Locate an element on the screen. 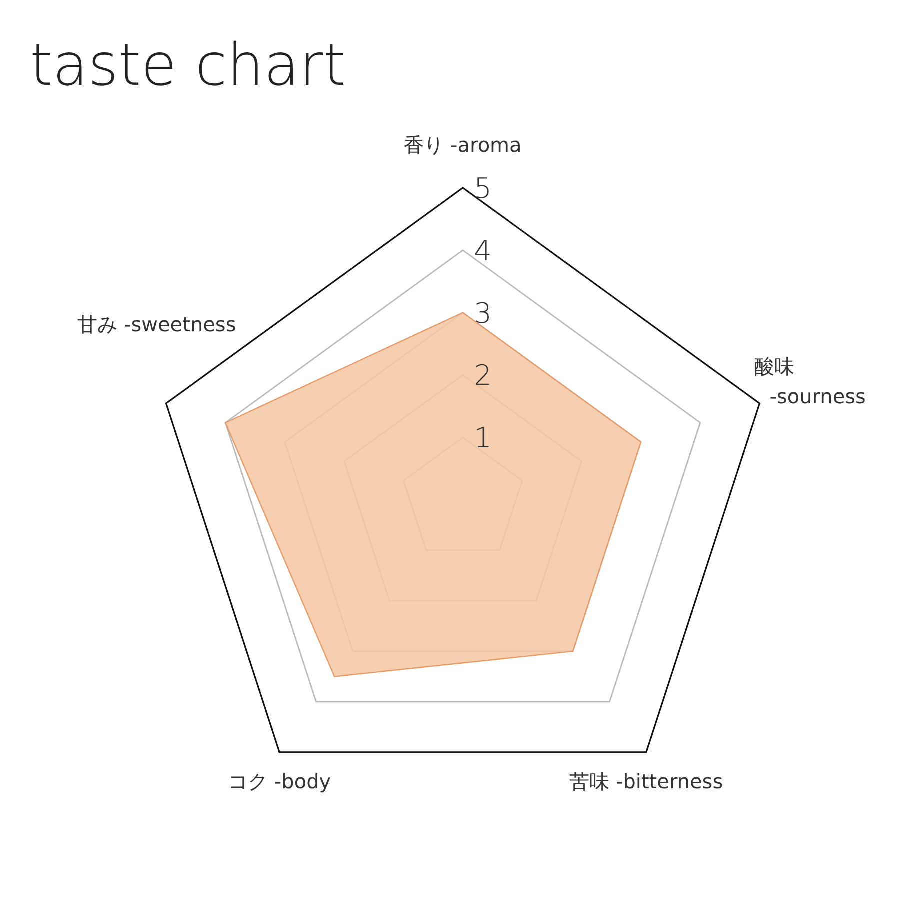  spoke-label: 苦味 -bitterness is located at coordinates (647, 781).